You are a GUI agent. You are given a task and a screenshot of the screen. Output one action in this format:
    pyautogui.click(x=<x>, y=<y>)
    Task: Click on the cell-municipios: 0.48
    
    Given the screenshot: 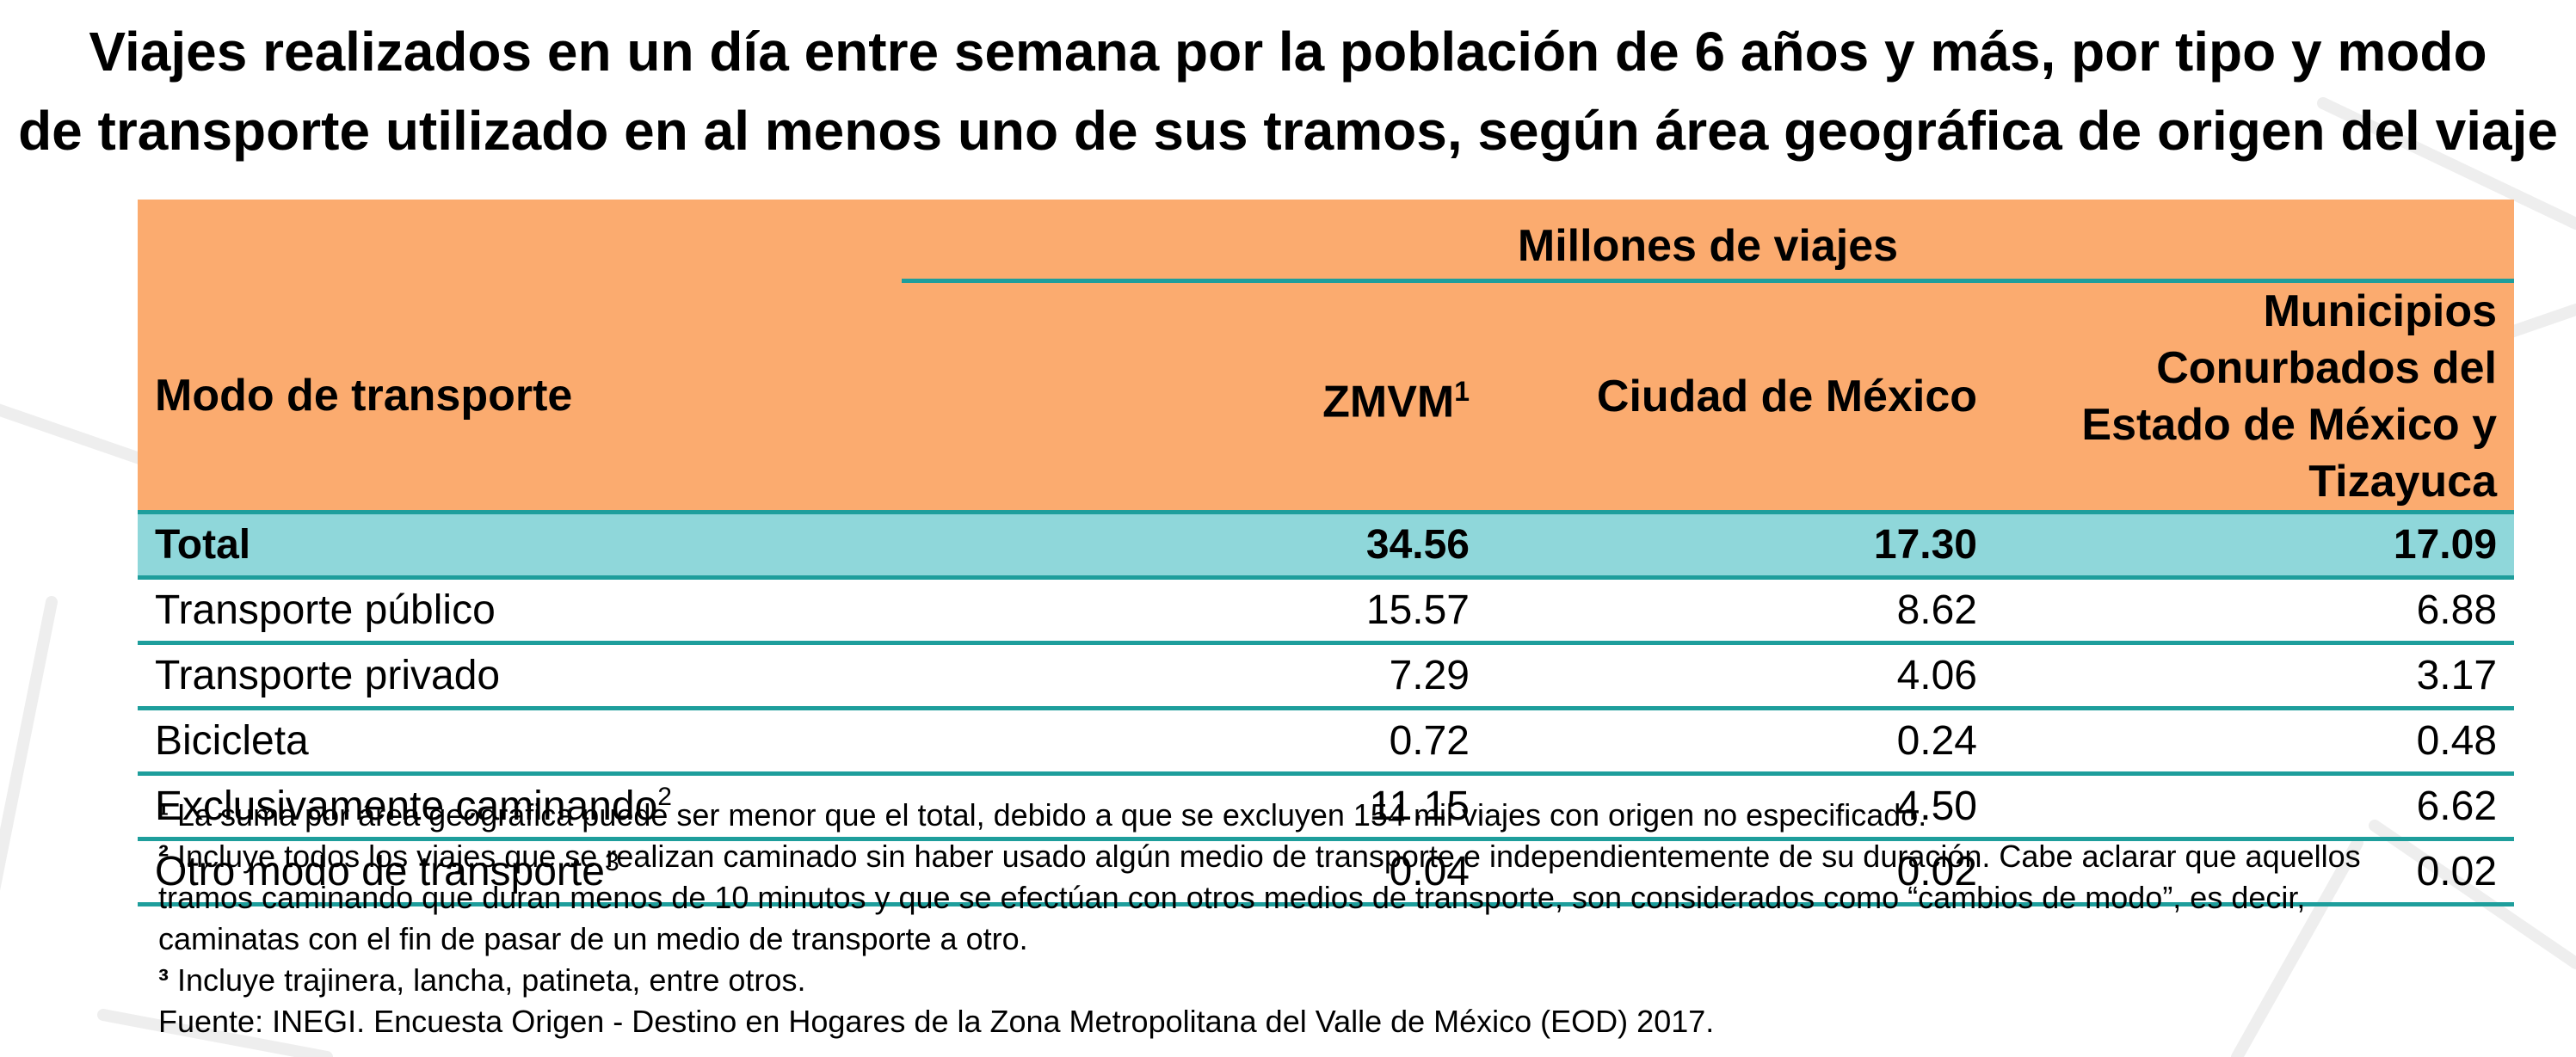 What is the action you would take?
    pyautogui.click(x=2254, y=742)
    